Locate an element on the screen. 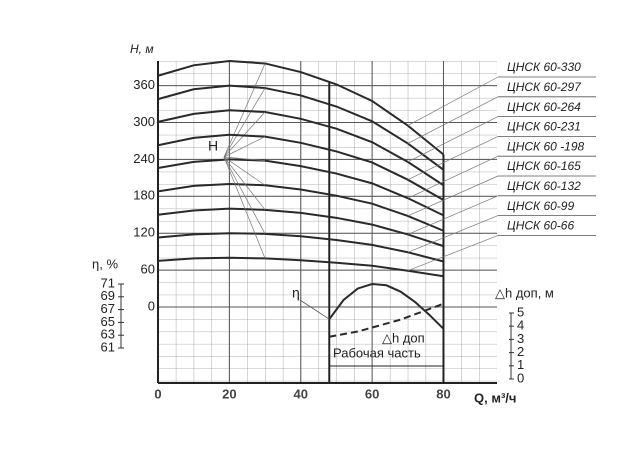 This screenshot has width=632, height=469. x-tick-label: 40 is located at coordinates (301, 393).